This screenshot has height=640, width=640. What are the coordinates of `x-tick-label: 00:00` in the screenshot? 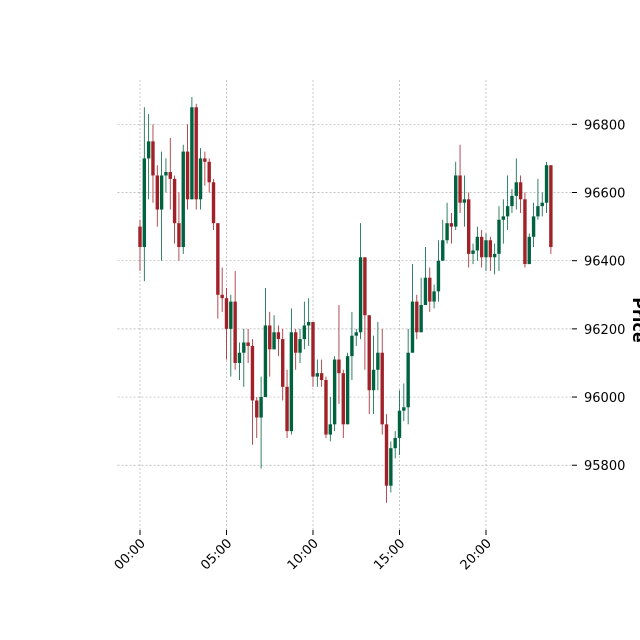 It's located at (130, 554).